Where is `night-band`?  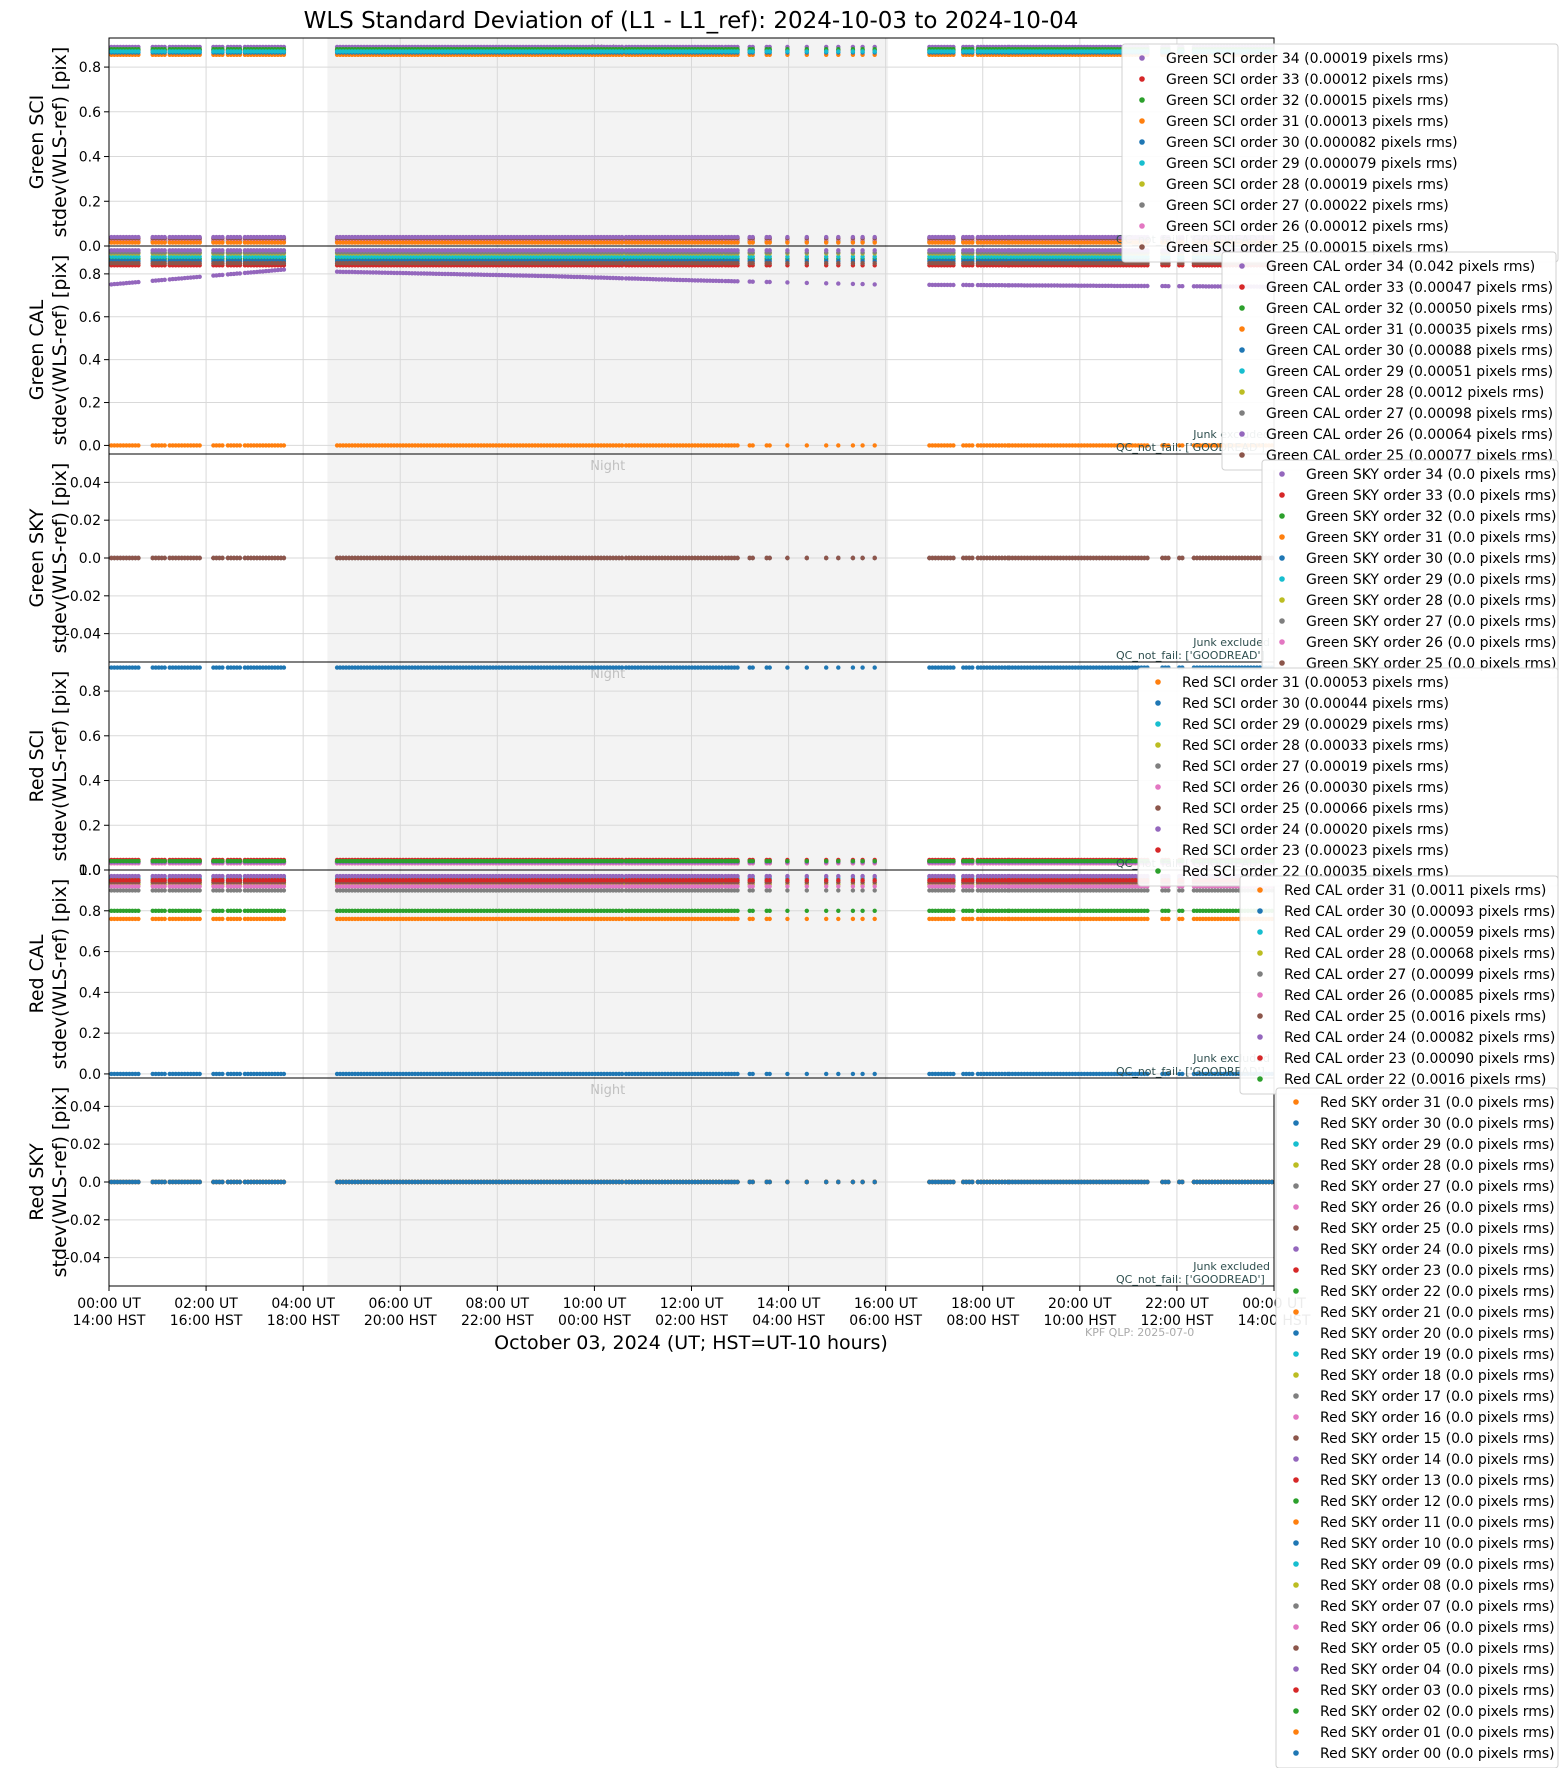 night-band is located at coordinates (608, 142).